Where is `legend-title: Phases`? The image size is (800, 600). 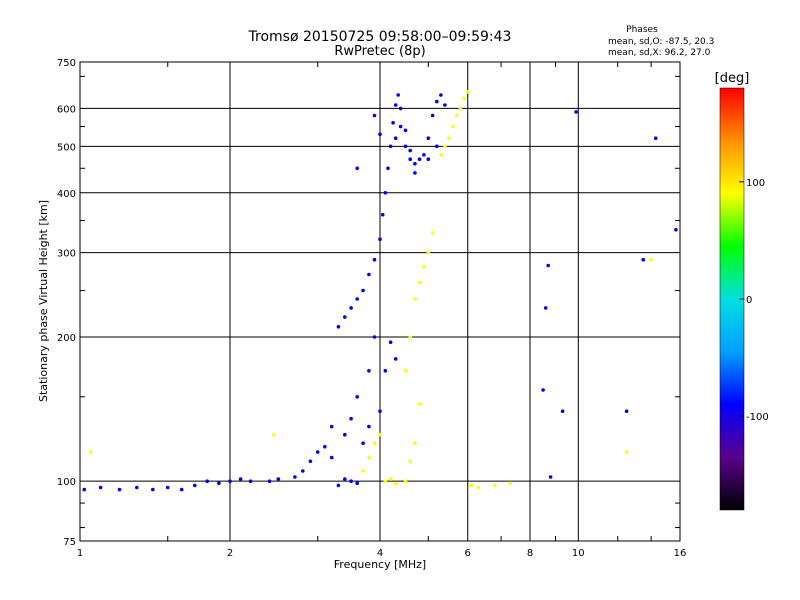 legend-title: Phases is located at coordinates (642, 30).